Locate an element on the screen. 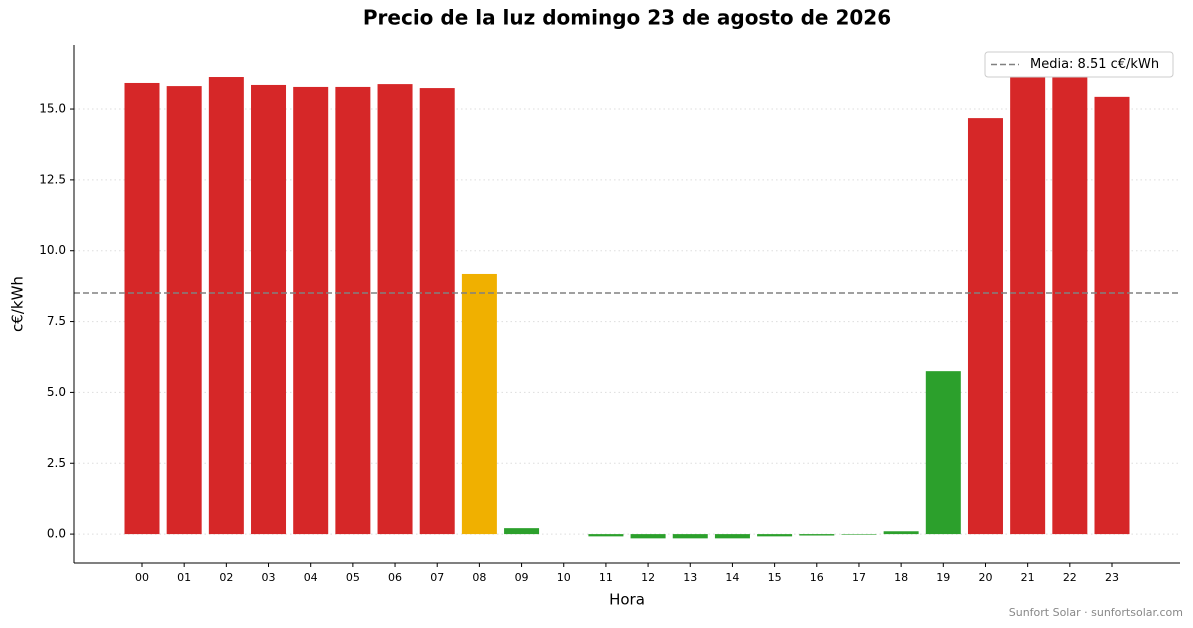 This screenshot has width=1193, height=628. x-tick-label: 03 is located at coordinates (269, 577).